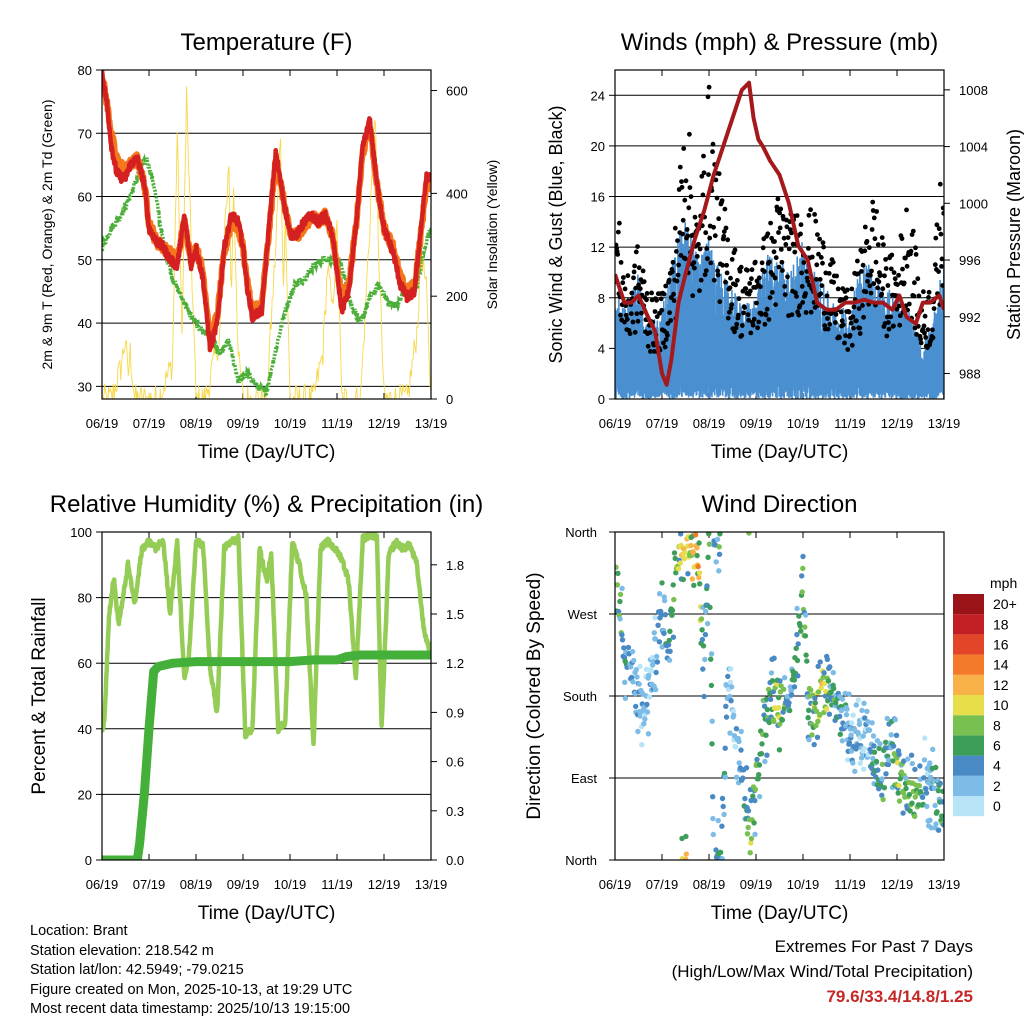 Image resolution: width=1024 pixels, height=1024 pixels. I want to click on y-tick-label: 20, so click(85, 794).